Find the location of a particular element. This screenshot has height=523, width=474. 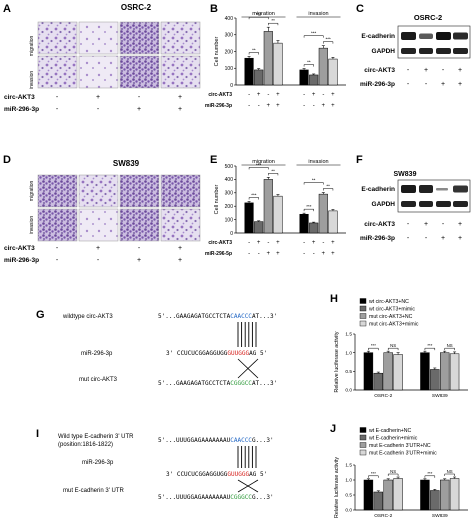

panel-f-treatment-2: miR-296-3p is located at coordinates (377, 238).